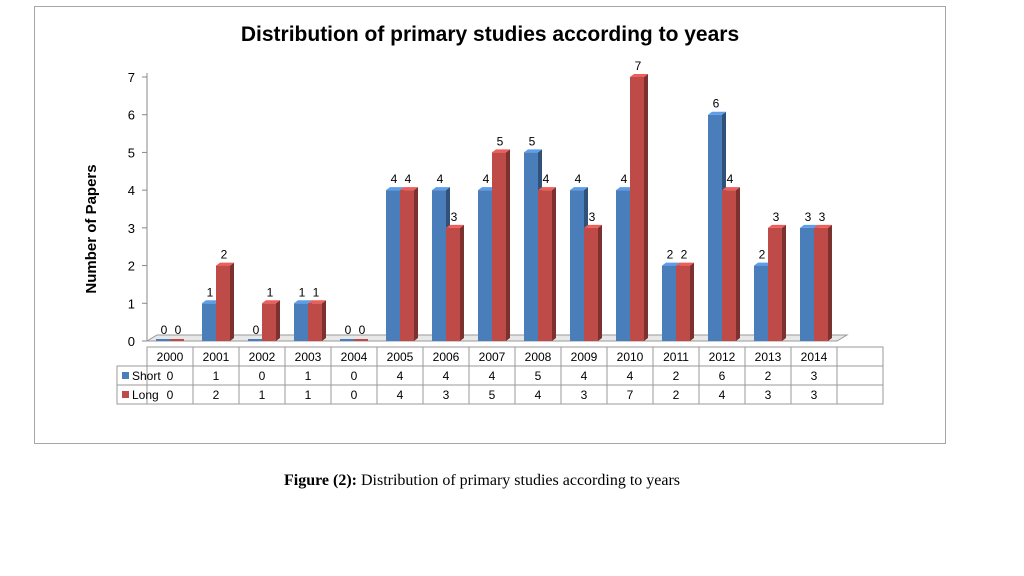 Image resolution: width=1024 pixels, height=576 pixels. Describe the element at coordinates (216, 376) in the screenshot. I see `table-cell-short: 1` at that location.